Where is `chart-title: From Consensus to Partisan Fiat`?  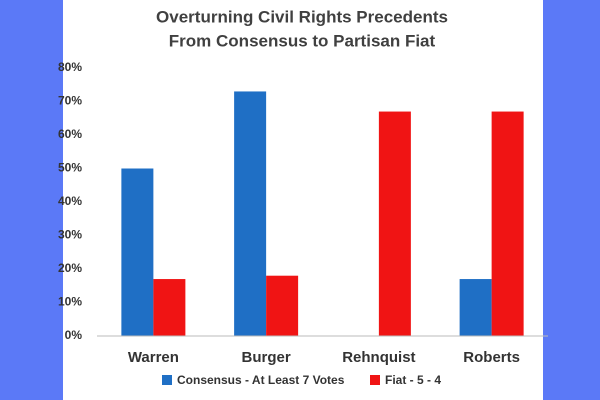 chart-title: From Consensus to Partisan Fiat is located at coordinates (302, 40).